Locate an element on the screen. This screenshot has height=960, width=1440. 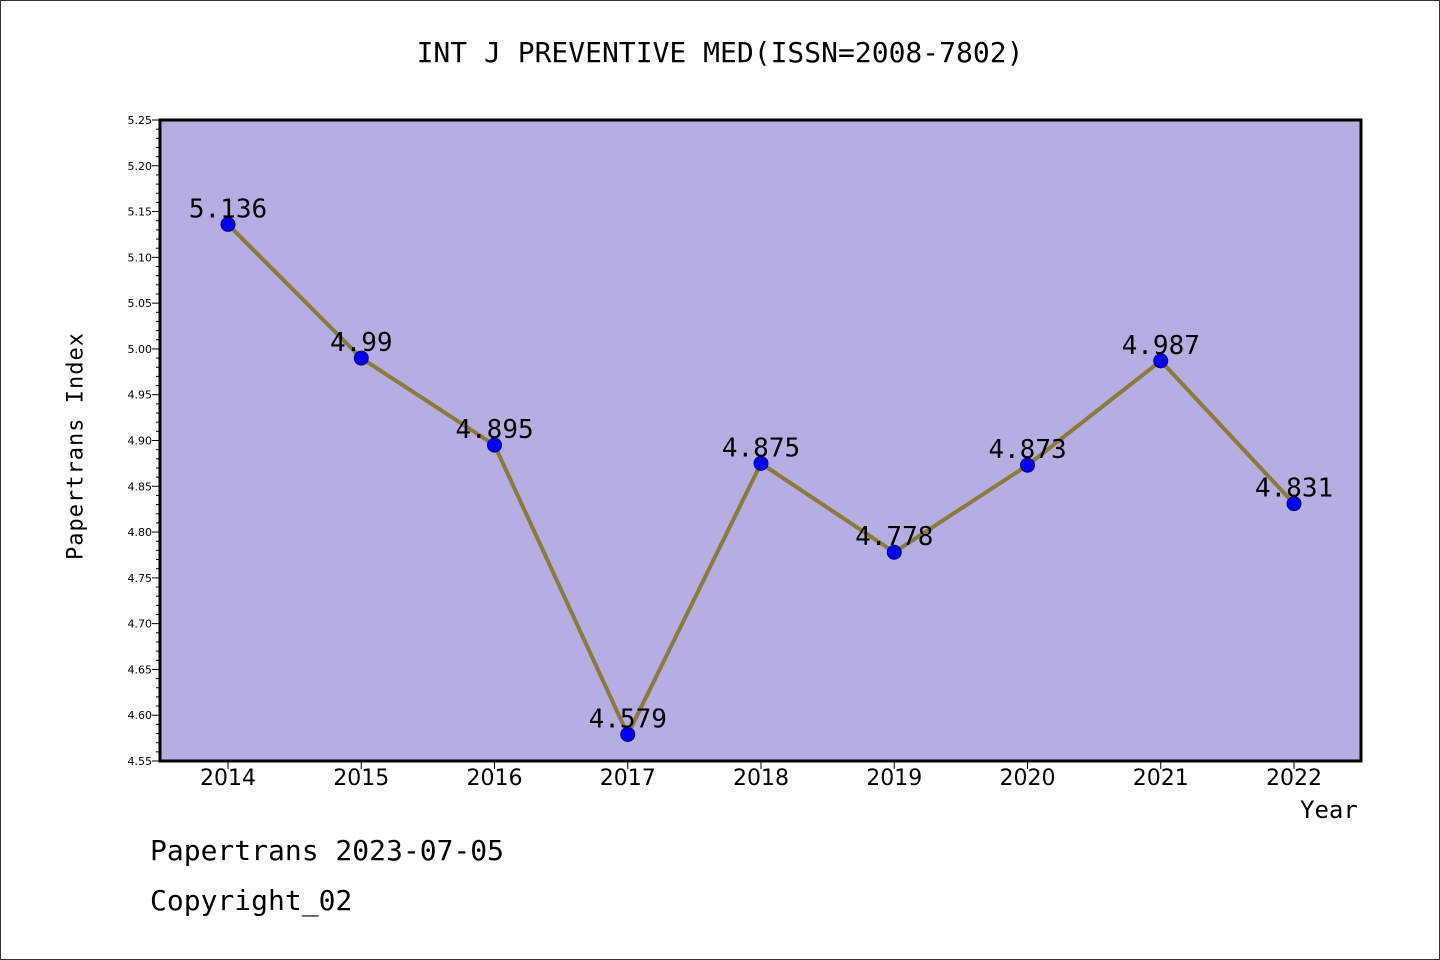
footer-date-text: Papertrans 2023-07-05 is located at coordinates (327, 850).